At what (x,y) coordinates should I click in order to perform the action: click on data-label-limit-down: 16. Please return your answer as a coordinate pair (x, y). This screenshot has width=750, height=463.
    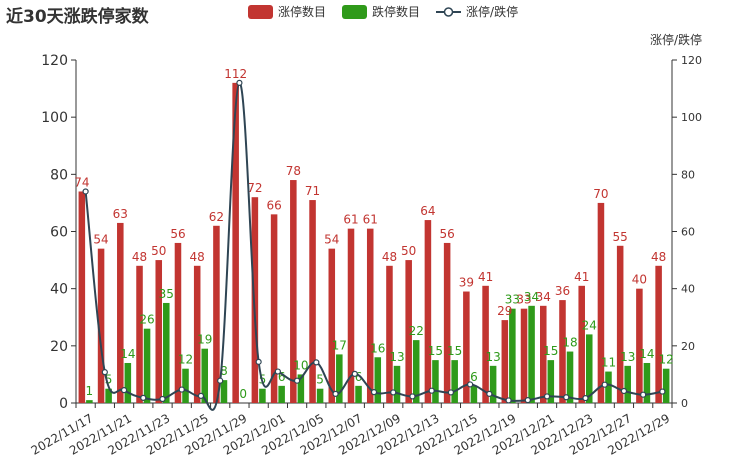
    Looking at the image, I should click on (377, 348).